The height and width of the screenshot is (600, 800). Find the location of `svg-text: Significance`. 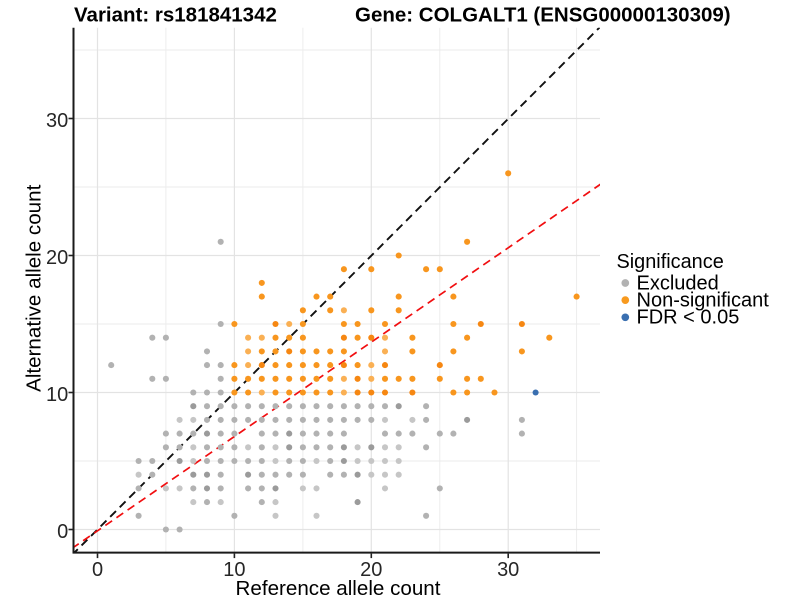

svg-text: Significance is located at coordinates (670, 262).